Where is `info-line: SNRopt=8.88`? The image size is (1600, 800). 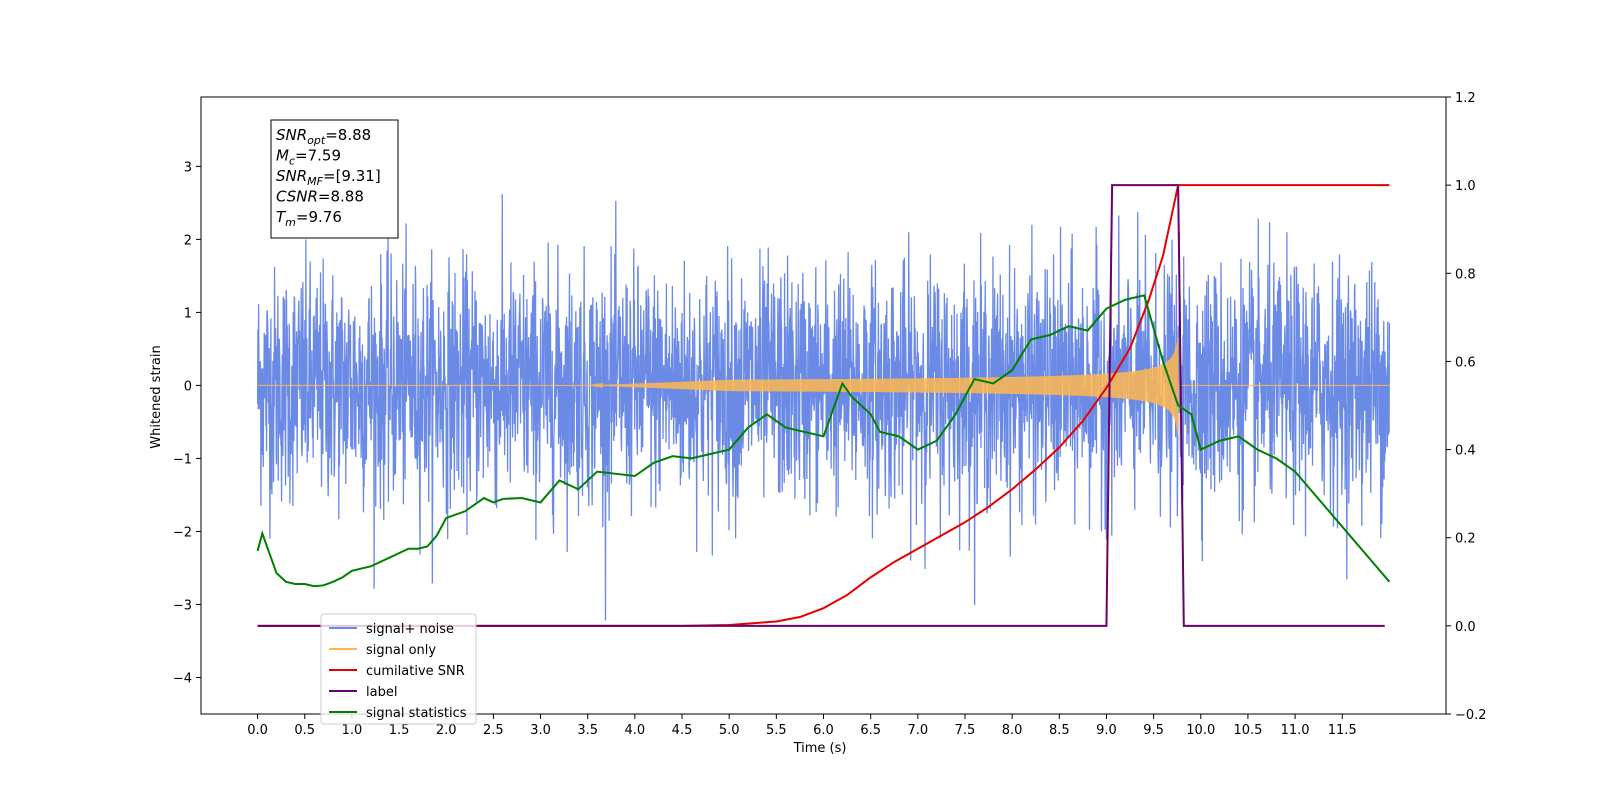 info-line: SNRopt=8.88 is located at coordinates (323, 136).